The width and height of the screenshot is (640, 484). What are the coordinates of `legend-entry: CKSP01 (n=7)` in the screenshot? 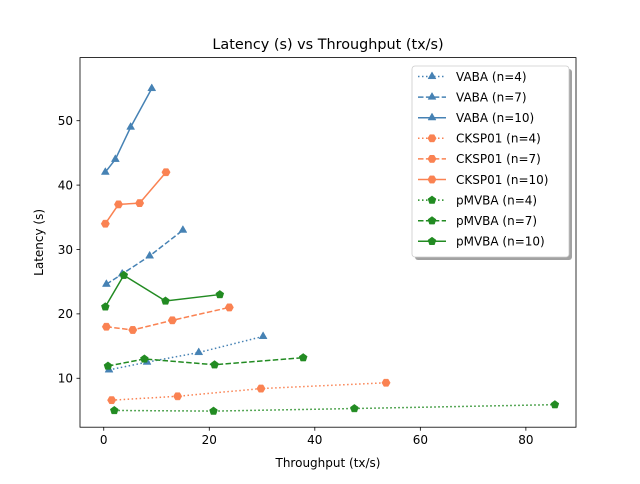 It's located at (479, 159).